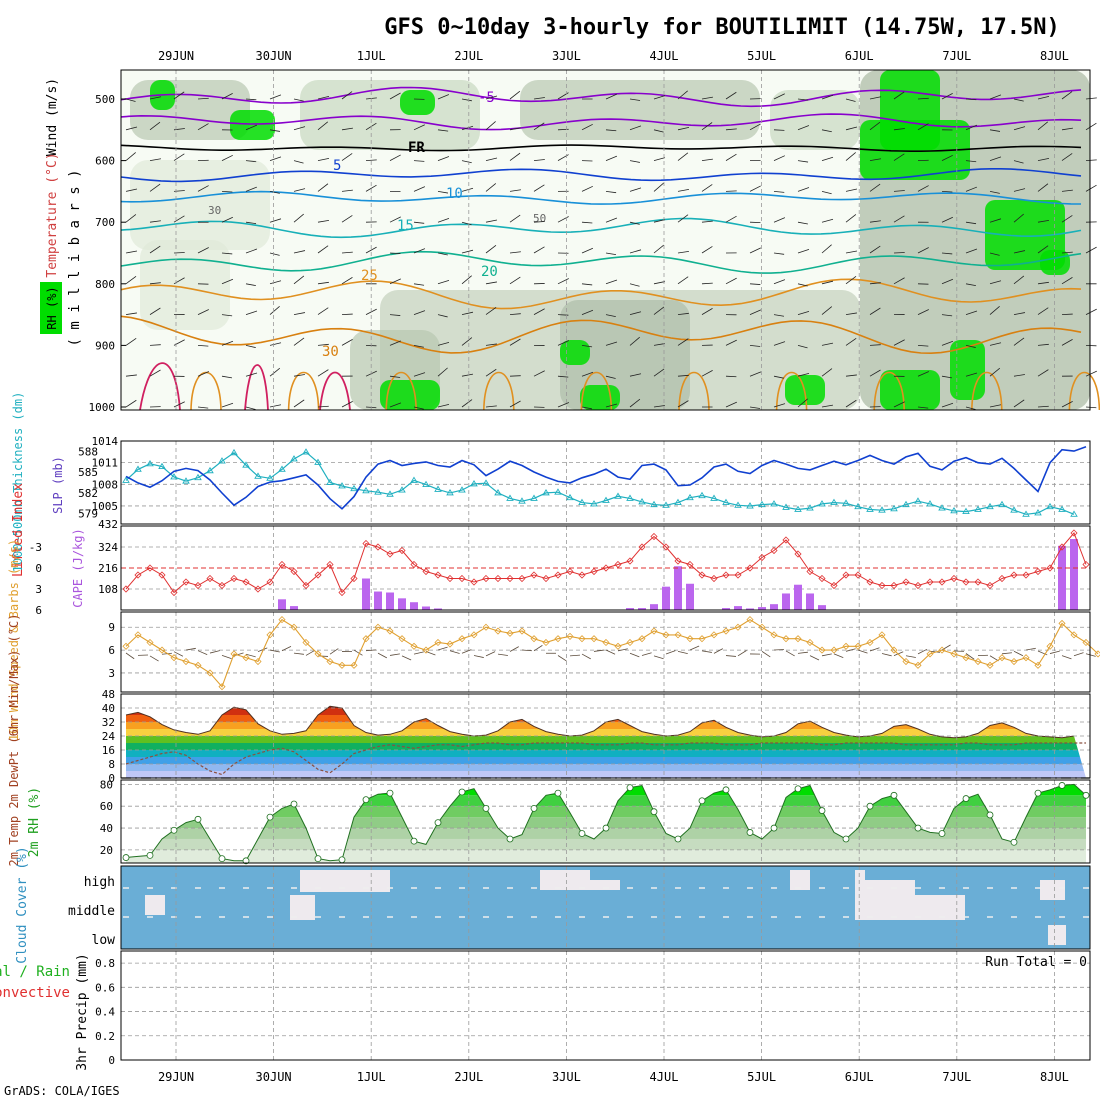 The image size is (1100, 1100). I want to click on slp-axis-label: SLP (mb), so click(58, 485).